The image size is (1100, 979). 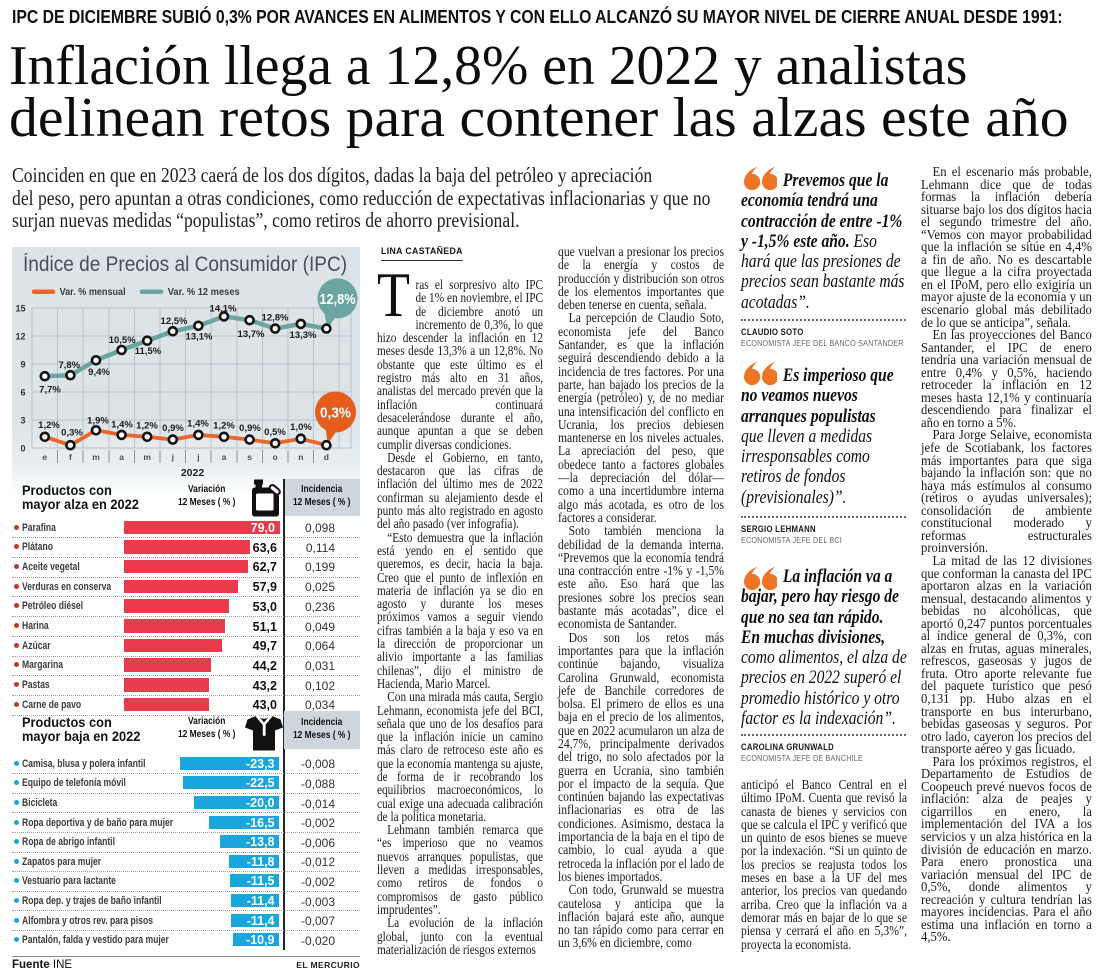 What do you see at coordinates (249, 457) in the screenshot?
I see `svg-text: s` at bounding box center [249, 457].